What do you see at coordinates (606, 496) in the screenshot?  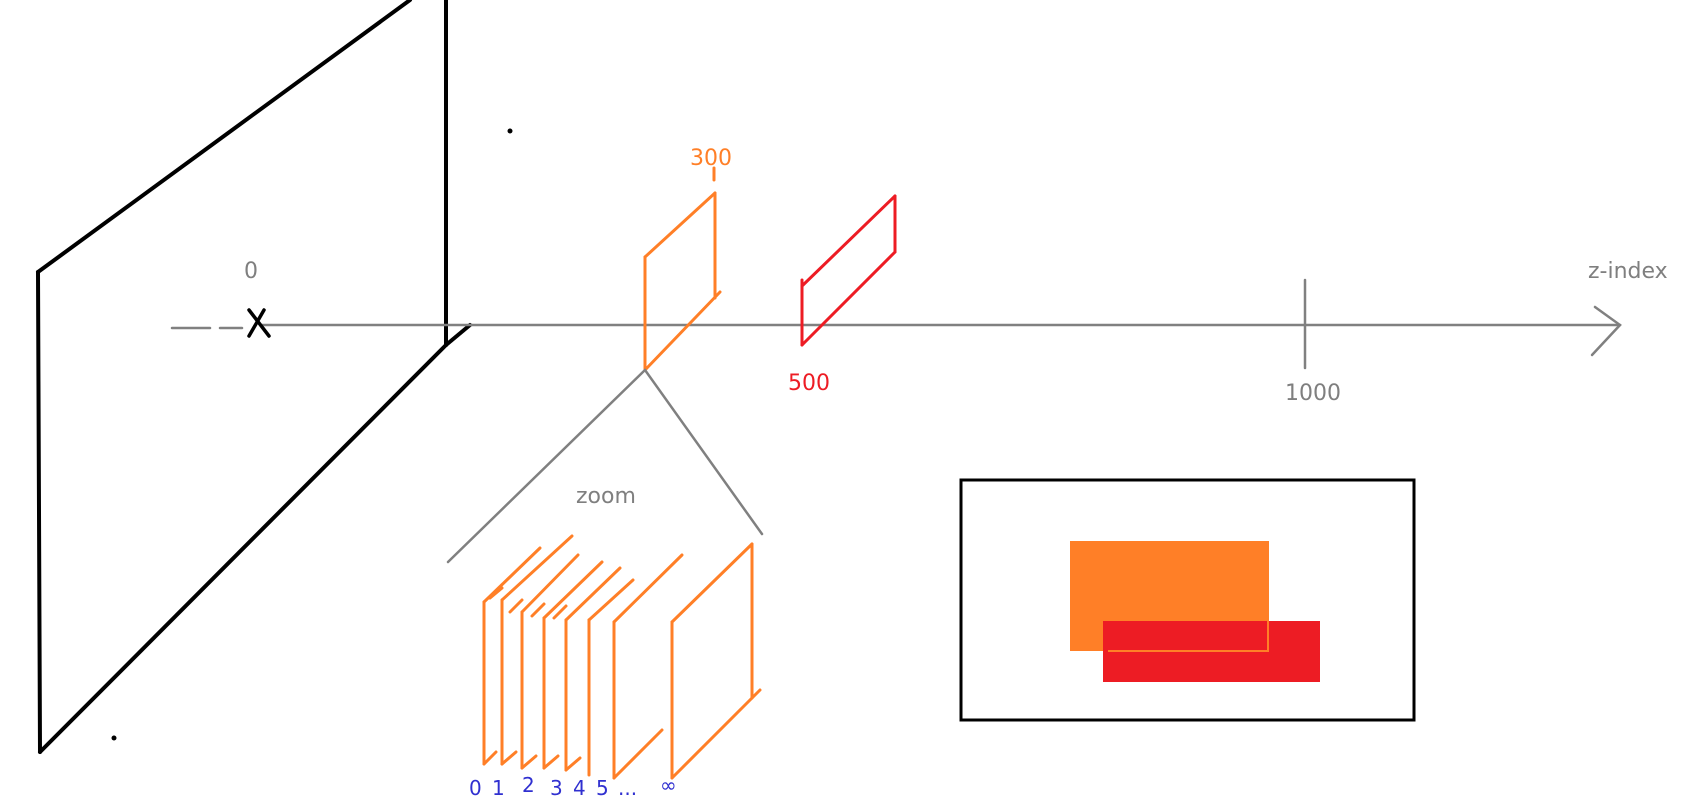 I see `zoom-label: zoom` at bounding box center [606, 496].